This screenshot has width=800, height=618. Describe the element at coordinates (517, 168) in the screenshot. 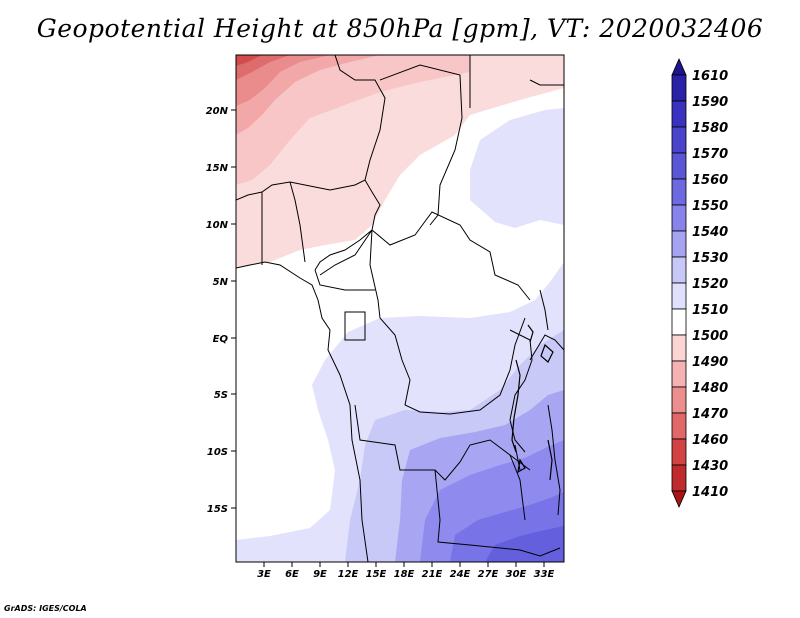

I see `contour-1520-ne` at that location.